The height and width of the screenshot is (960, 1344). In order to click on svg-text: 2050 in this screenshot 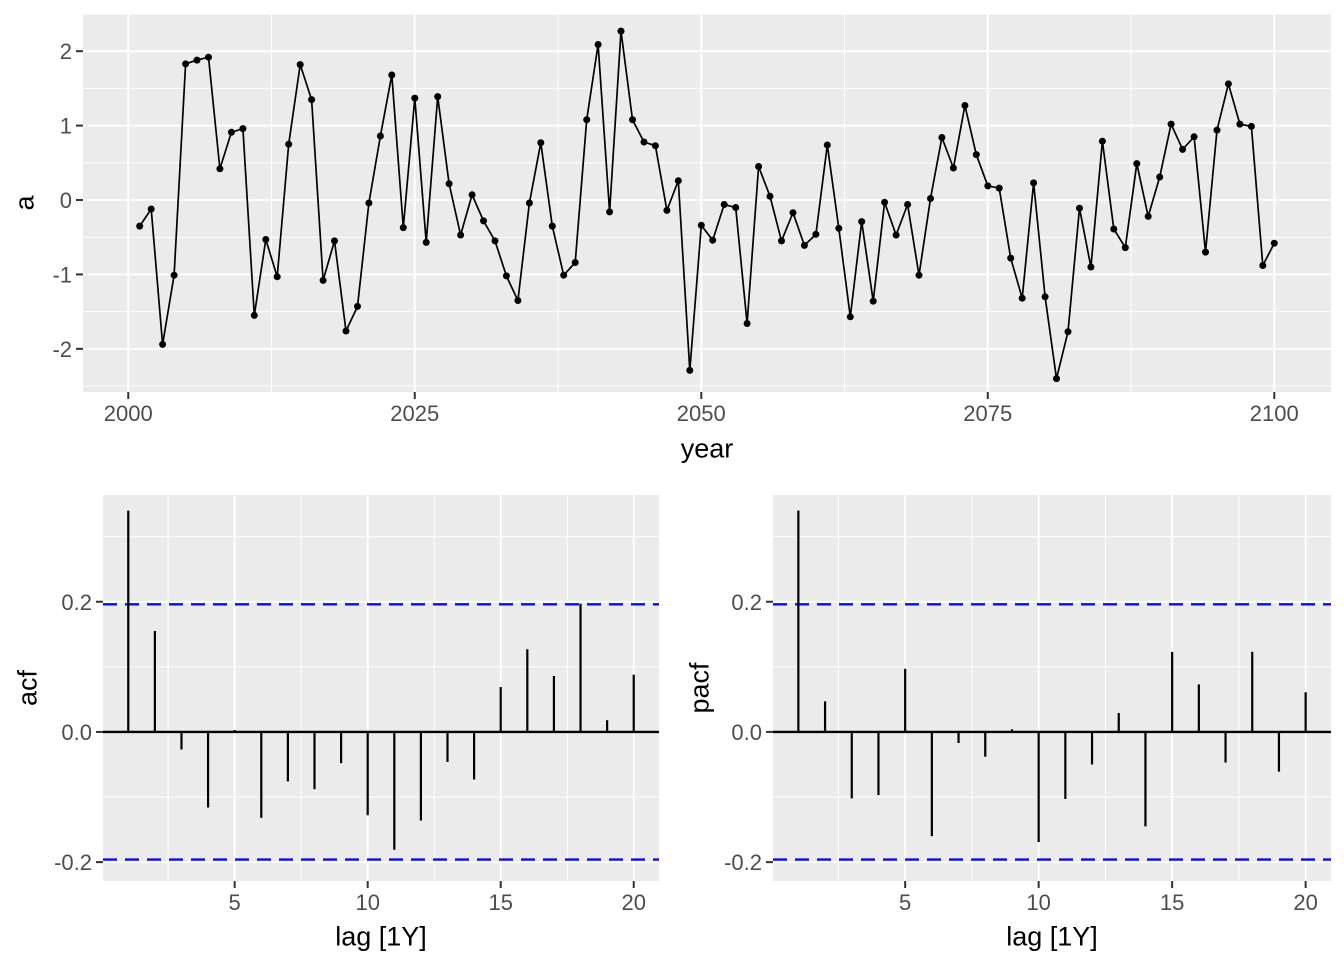, I will do `click(701, 413)`.